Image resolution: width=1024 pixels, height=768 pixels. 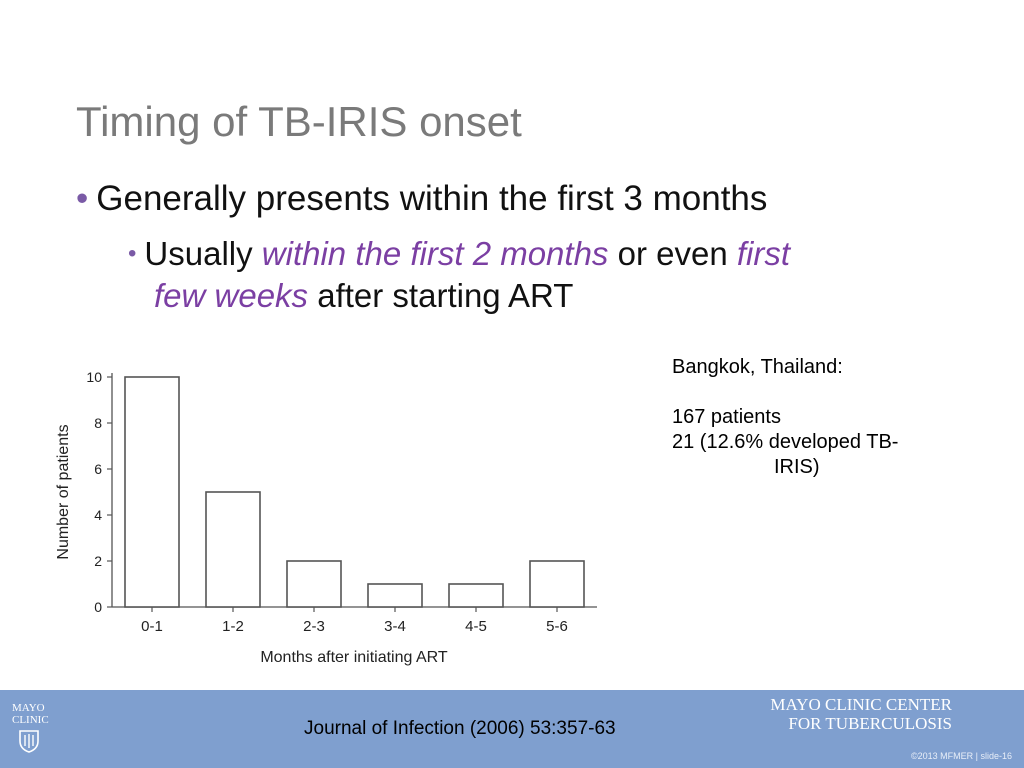 What do you see at coordinates (726, 417) in the screenshot?
I see `note-patients: 167 patients` at bounding box center [726, 417].